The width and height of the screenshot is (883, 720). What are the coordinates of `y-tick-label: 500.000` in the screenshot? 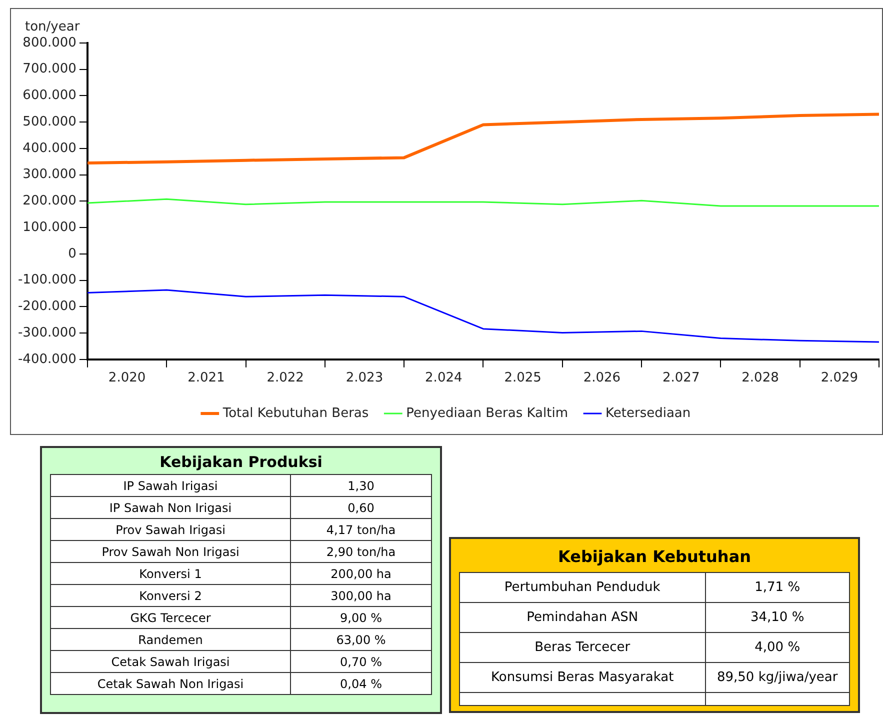 It's located at (49, 122).